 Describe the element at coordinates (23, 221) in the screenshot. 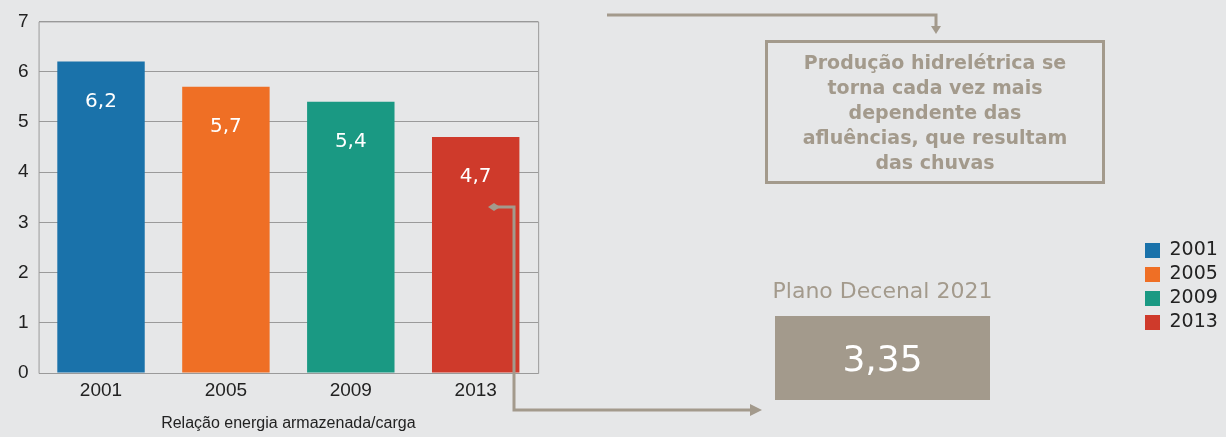

I see `y-tick-label: 3` at that location.